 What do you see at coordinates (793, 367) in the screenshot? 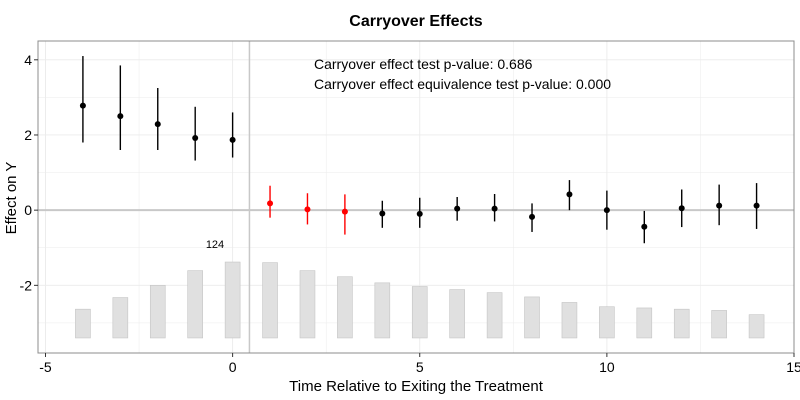
I see `x-tick-label: 15` at bounding box center [793, 367].